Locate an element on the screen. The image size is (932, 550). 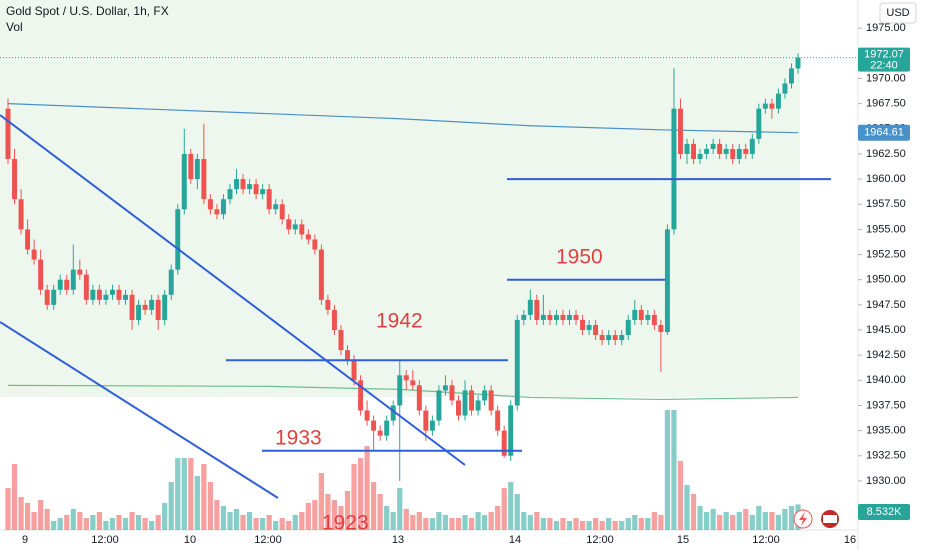
y-tick-label: 1957.50 is located at coordinates (886, 204).